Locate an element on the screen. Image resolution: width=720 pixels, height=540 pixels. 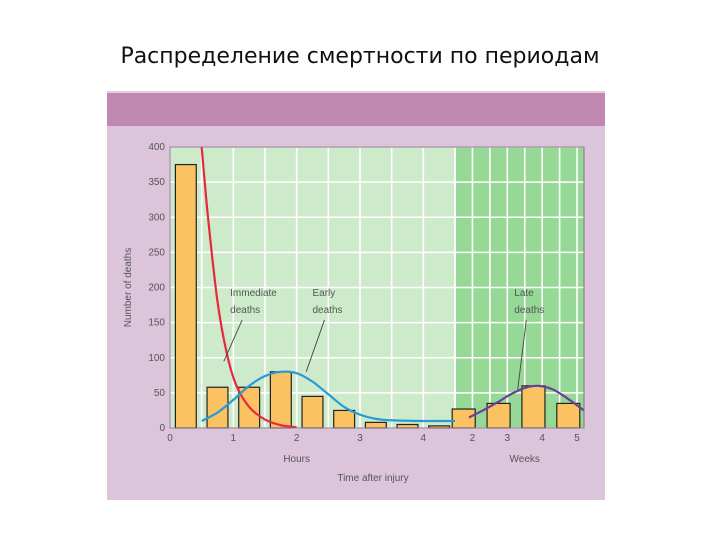
x-tick-label-hours: 3 is located at coordinates (360, 438).